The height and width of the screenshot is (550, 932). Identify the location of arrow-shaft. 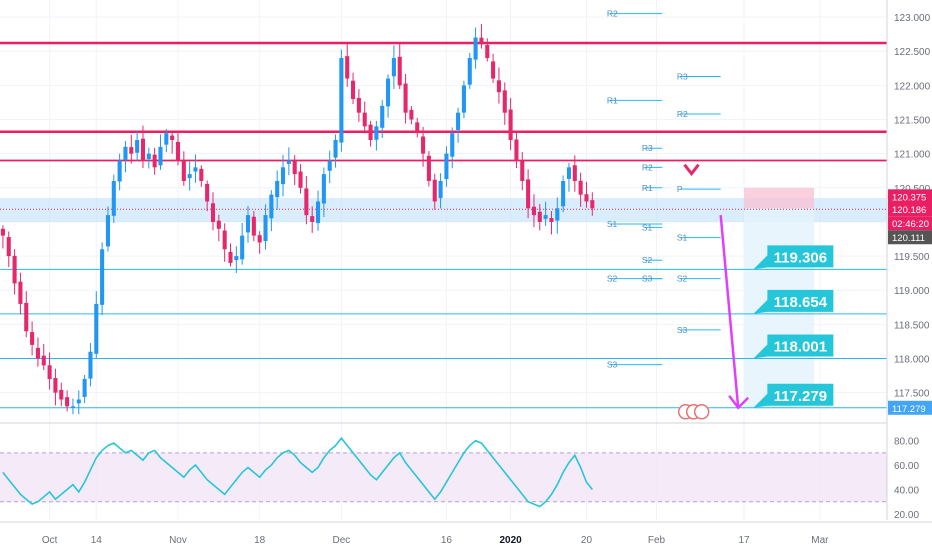
(729, 311).